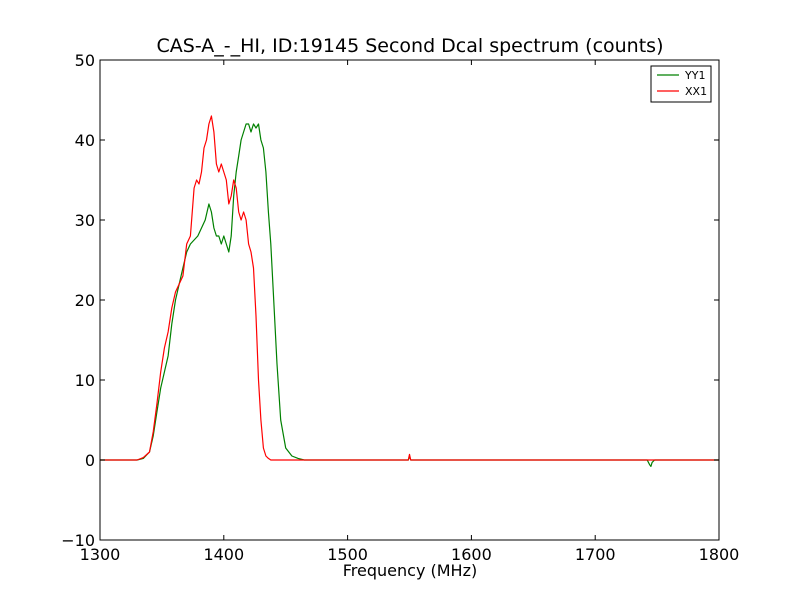 The height and width of the screenshot is (600, 800). I want to click on x-tick-label: 1800, so click(719, 554).